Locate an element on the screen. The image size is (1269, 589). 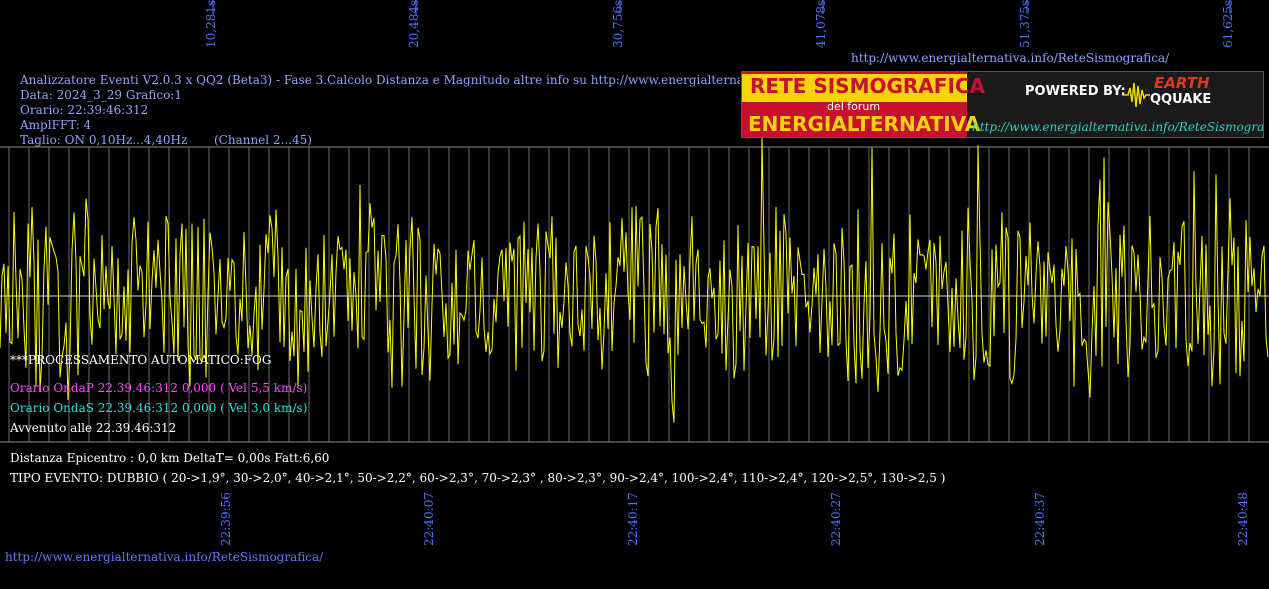
logo-subtitle: del forum is located at coordinates (854, 106).